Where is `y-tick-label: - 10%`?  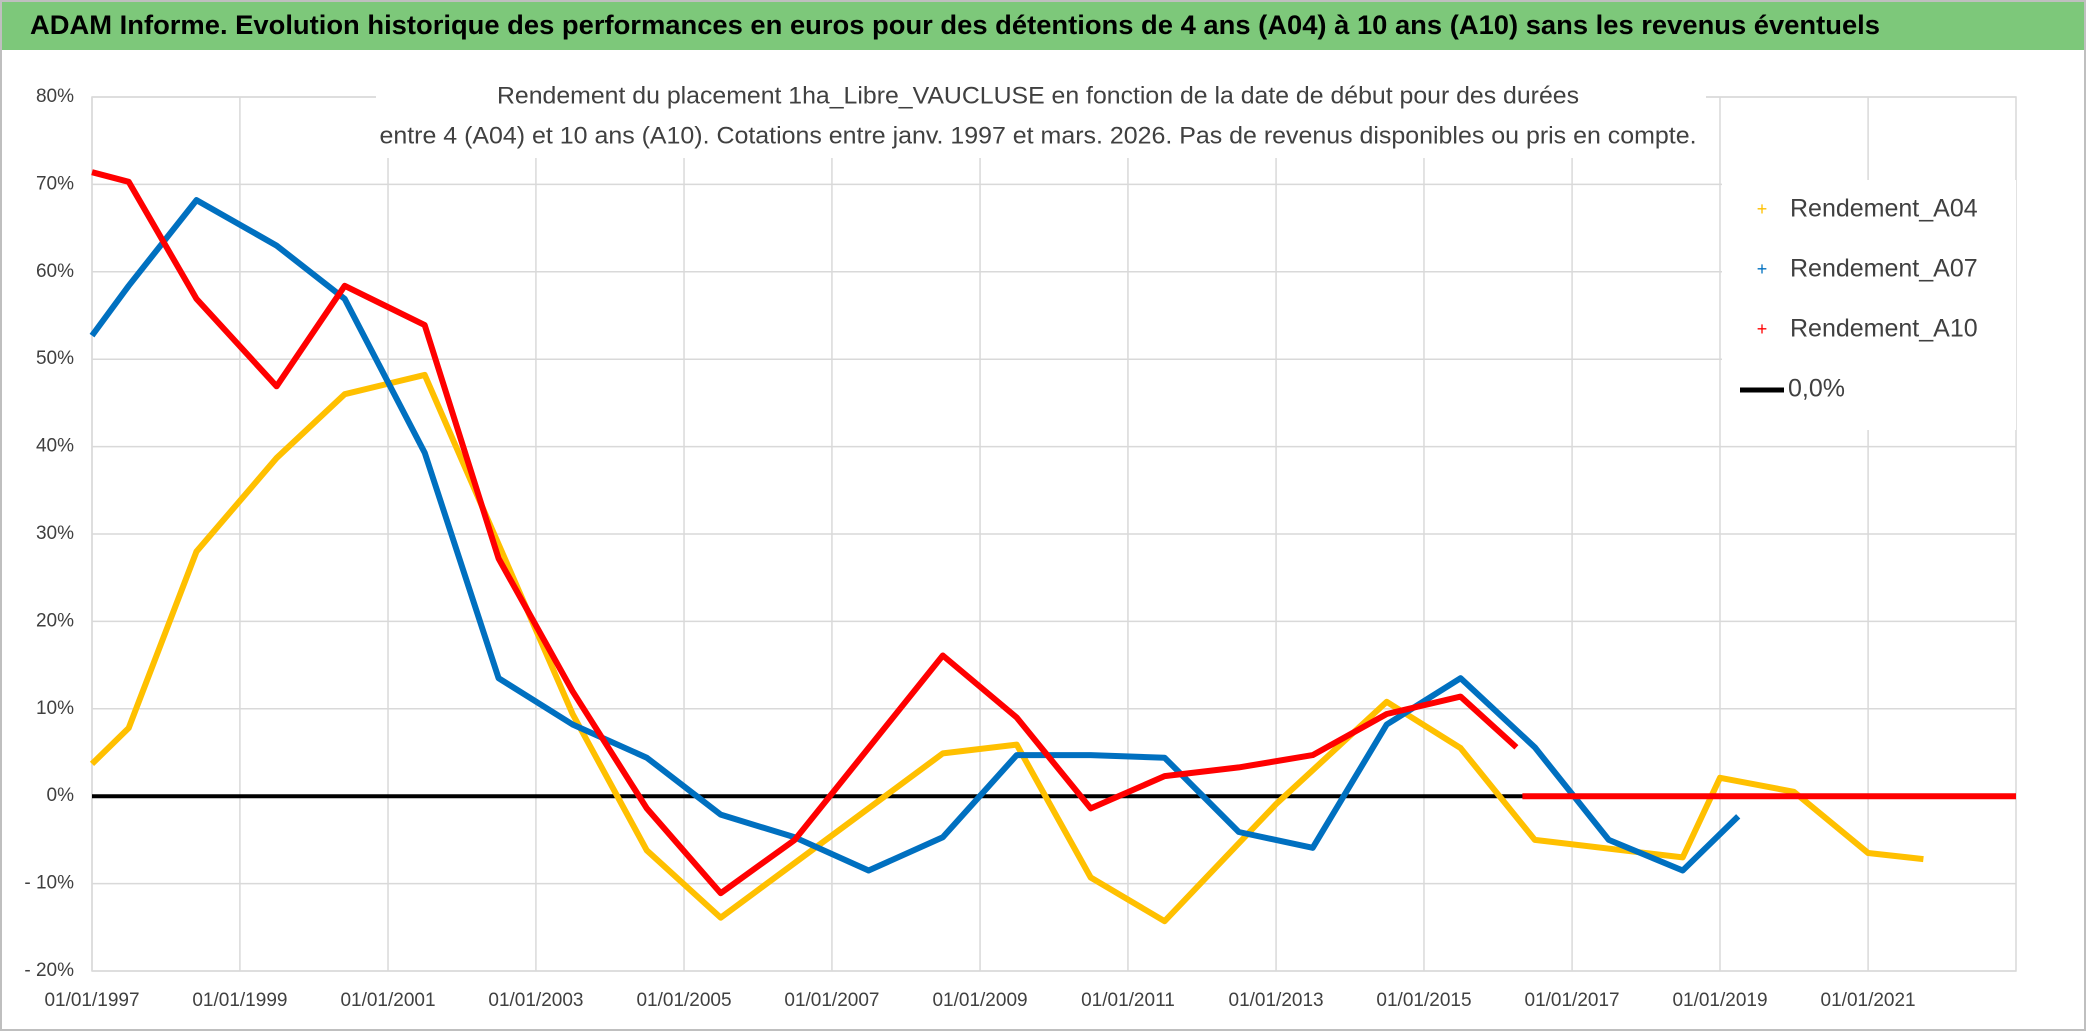
y-tick-label: - 10% is located at coordinates (49, 883).